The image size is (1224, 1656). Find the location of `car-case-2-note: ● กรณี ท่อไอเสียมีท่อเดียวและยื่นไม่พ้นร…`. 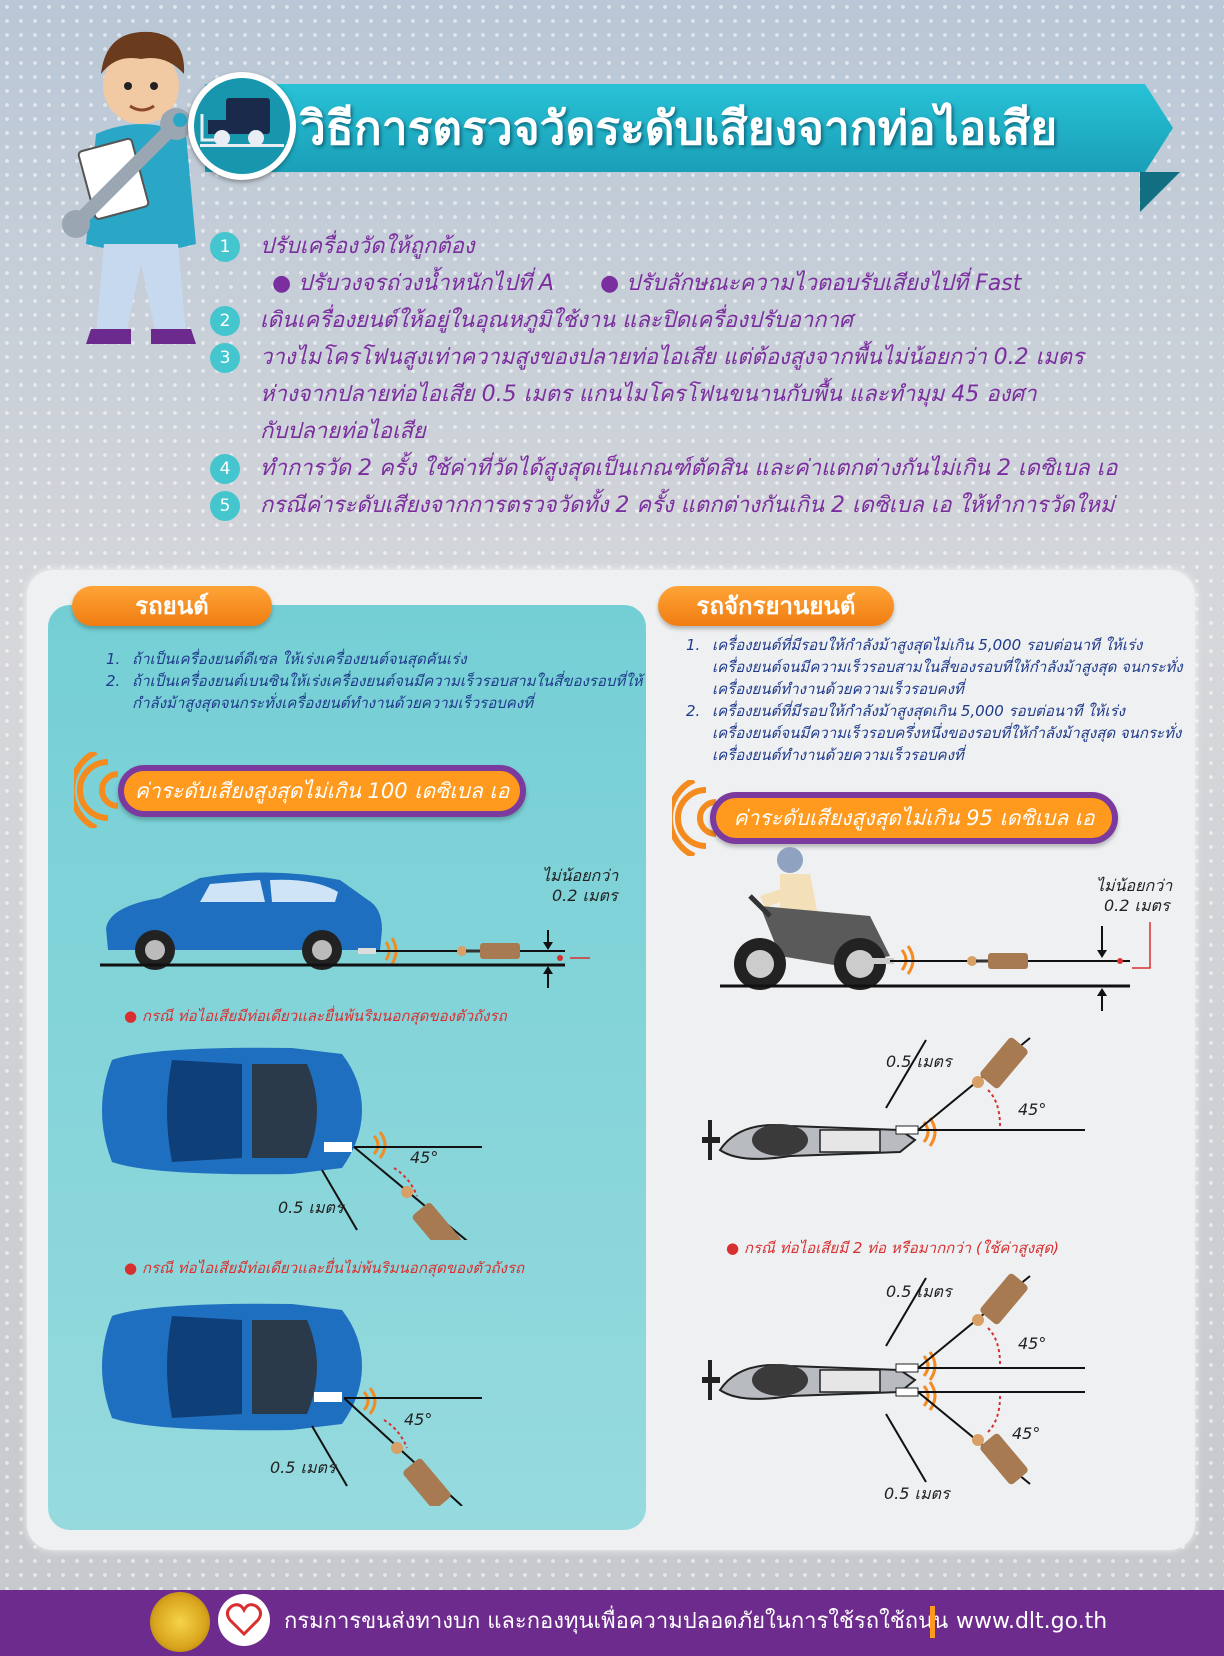

car-case-2-note: ● กรณี ท่อไอเสียมีท่อเดียวและยื่นไม่พ้นร… is located at coordinates (324, 1268).